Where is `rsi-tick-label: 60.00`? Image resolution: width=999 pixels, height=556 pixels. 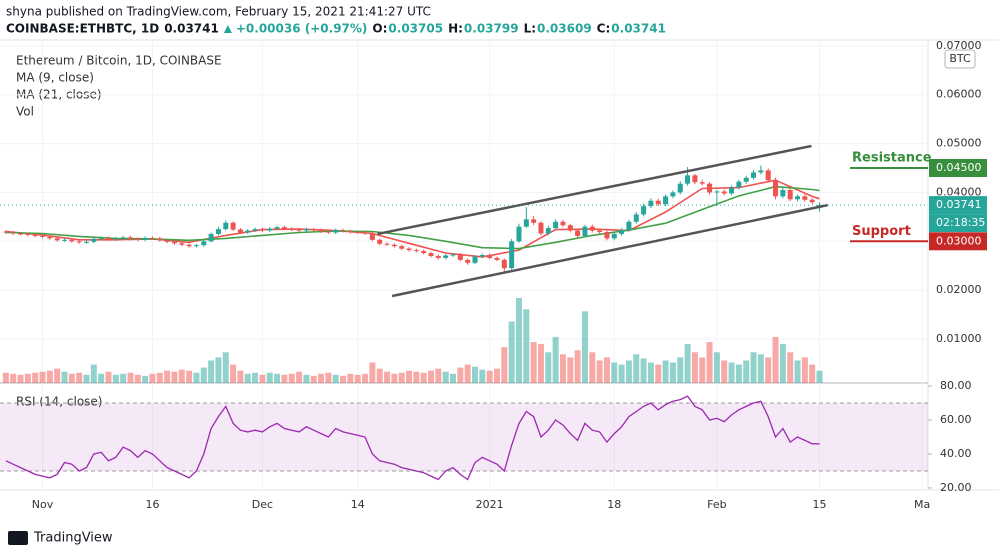
rsi-tick-label: 60.00 is located at coordinates (956, 419).